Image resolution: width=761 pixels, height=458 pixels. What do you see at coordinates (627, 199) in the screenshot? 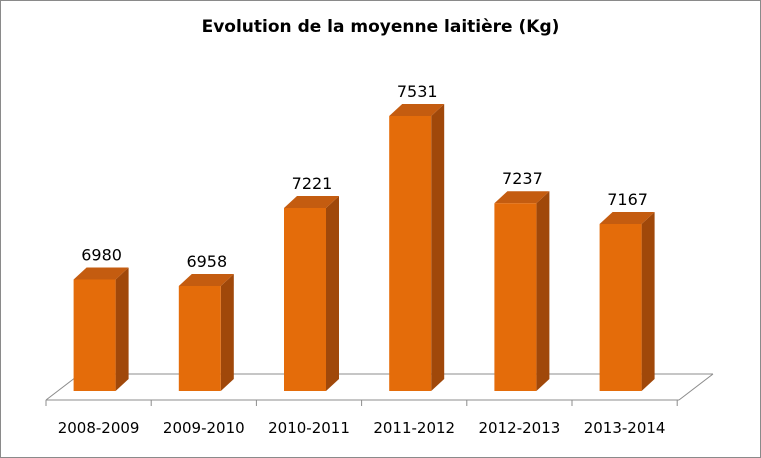
I see `data-label: 7167` at bounding box center [627, 199].